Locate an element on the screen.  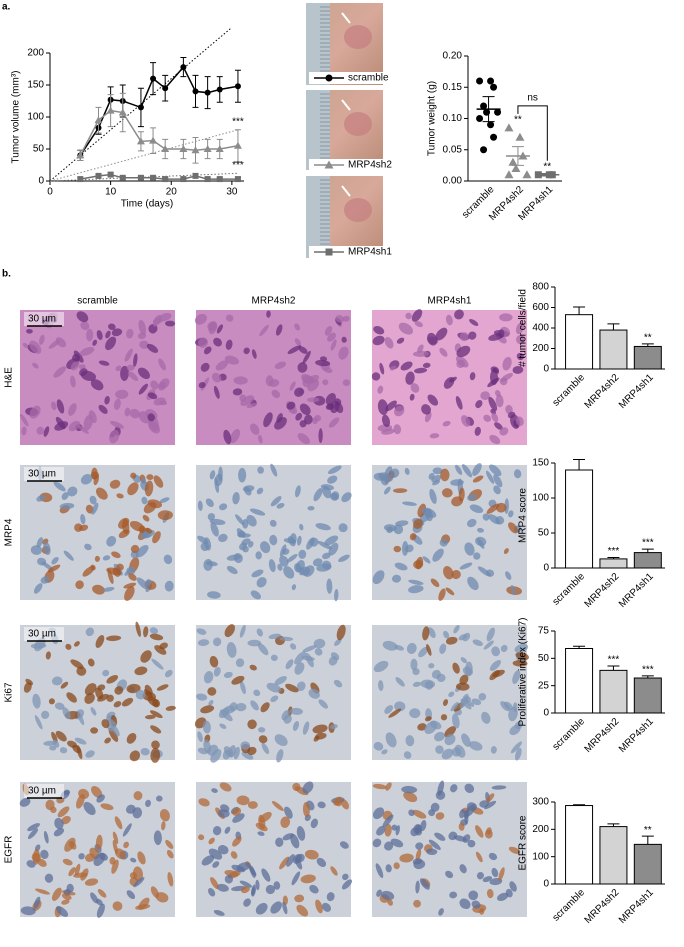
annotation: ** is located at coordinates (648, 338).